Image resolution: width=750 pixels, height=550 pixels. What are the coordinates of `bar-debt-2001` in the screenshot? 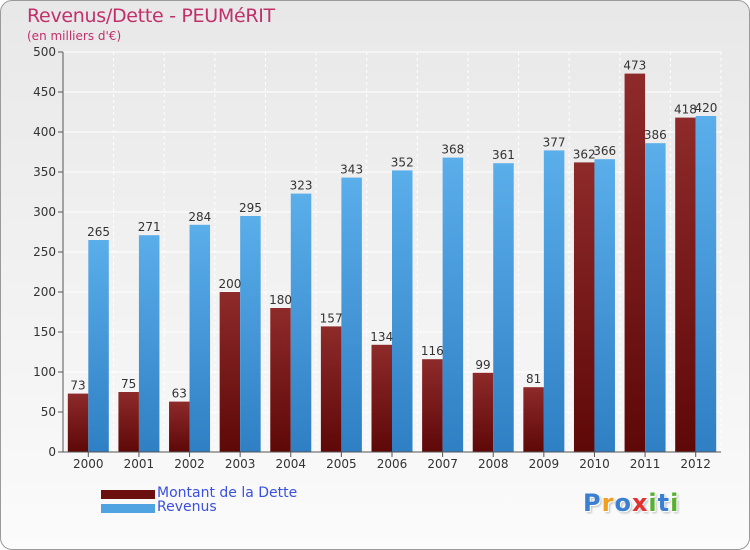 It's located at (128, 422).